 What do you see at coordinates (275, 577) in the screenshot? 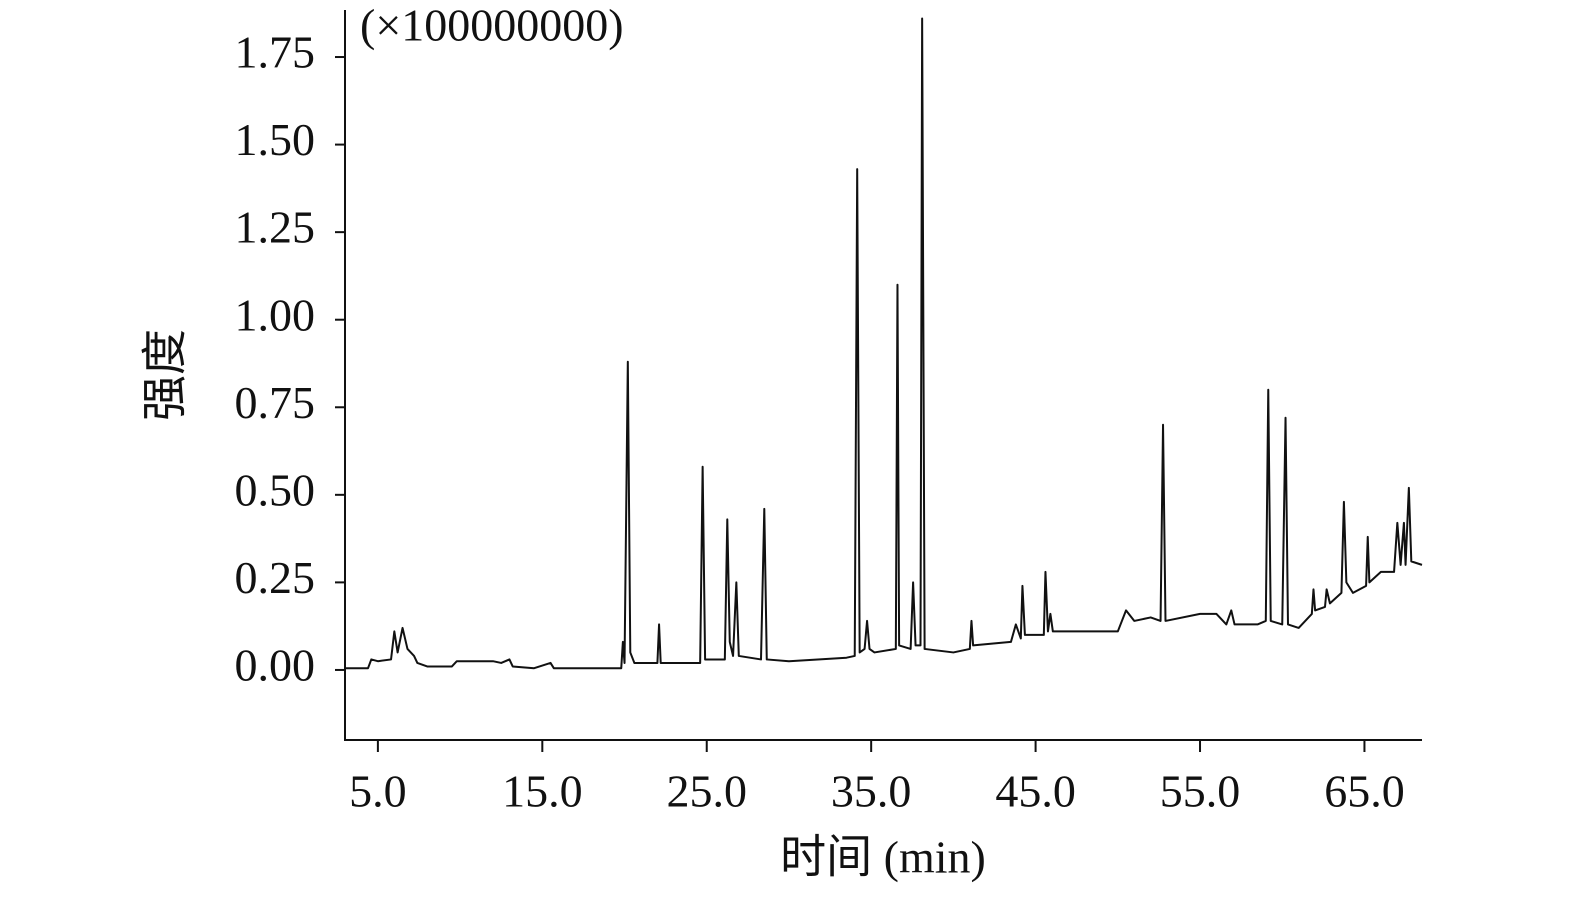
I see `y-tick-label: 0.25` at bounding box center [275, 577].